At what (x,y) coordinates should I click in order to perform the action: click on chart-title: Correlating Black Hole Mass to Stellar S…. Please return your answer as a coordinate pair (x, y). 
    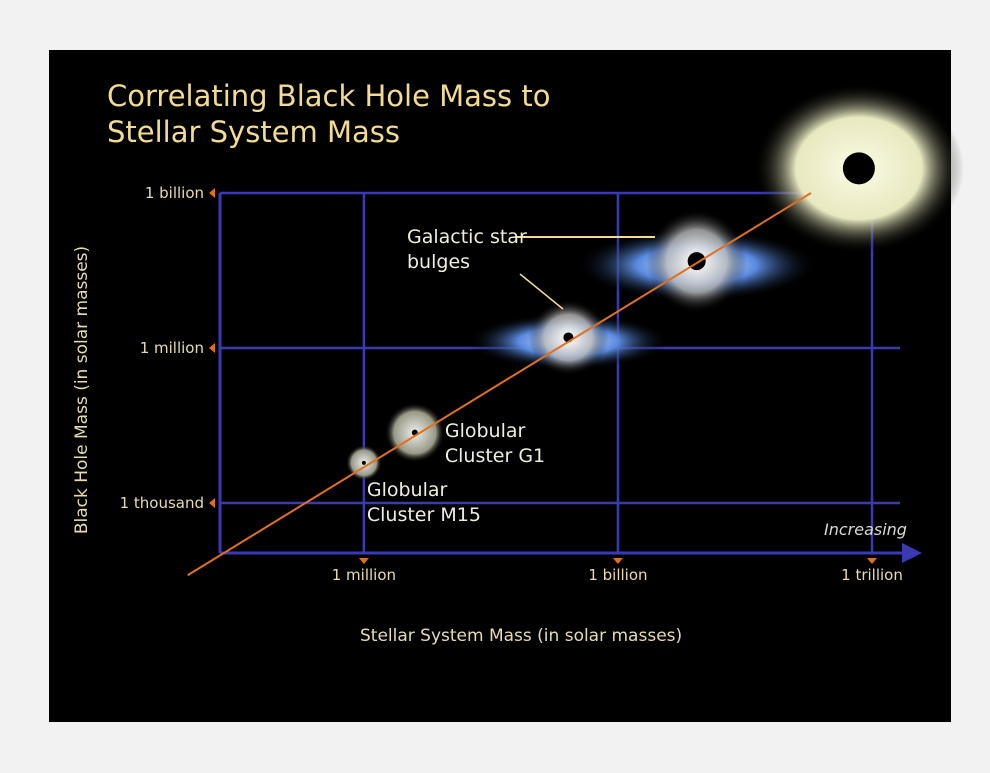
    Looking at the image, I should click on (329, 114).